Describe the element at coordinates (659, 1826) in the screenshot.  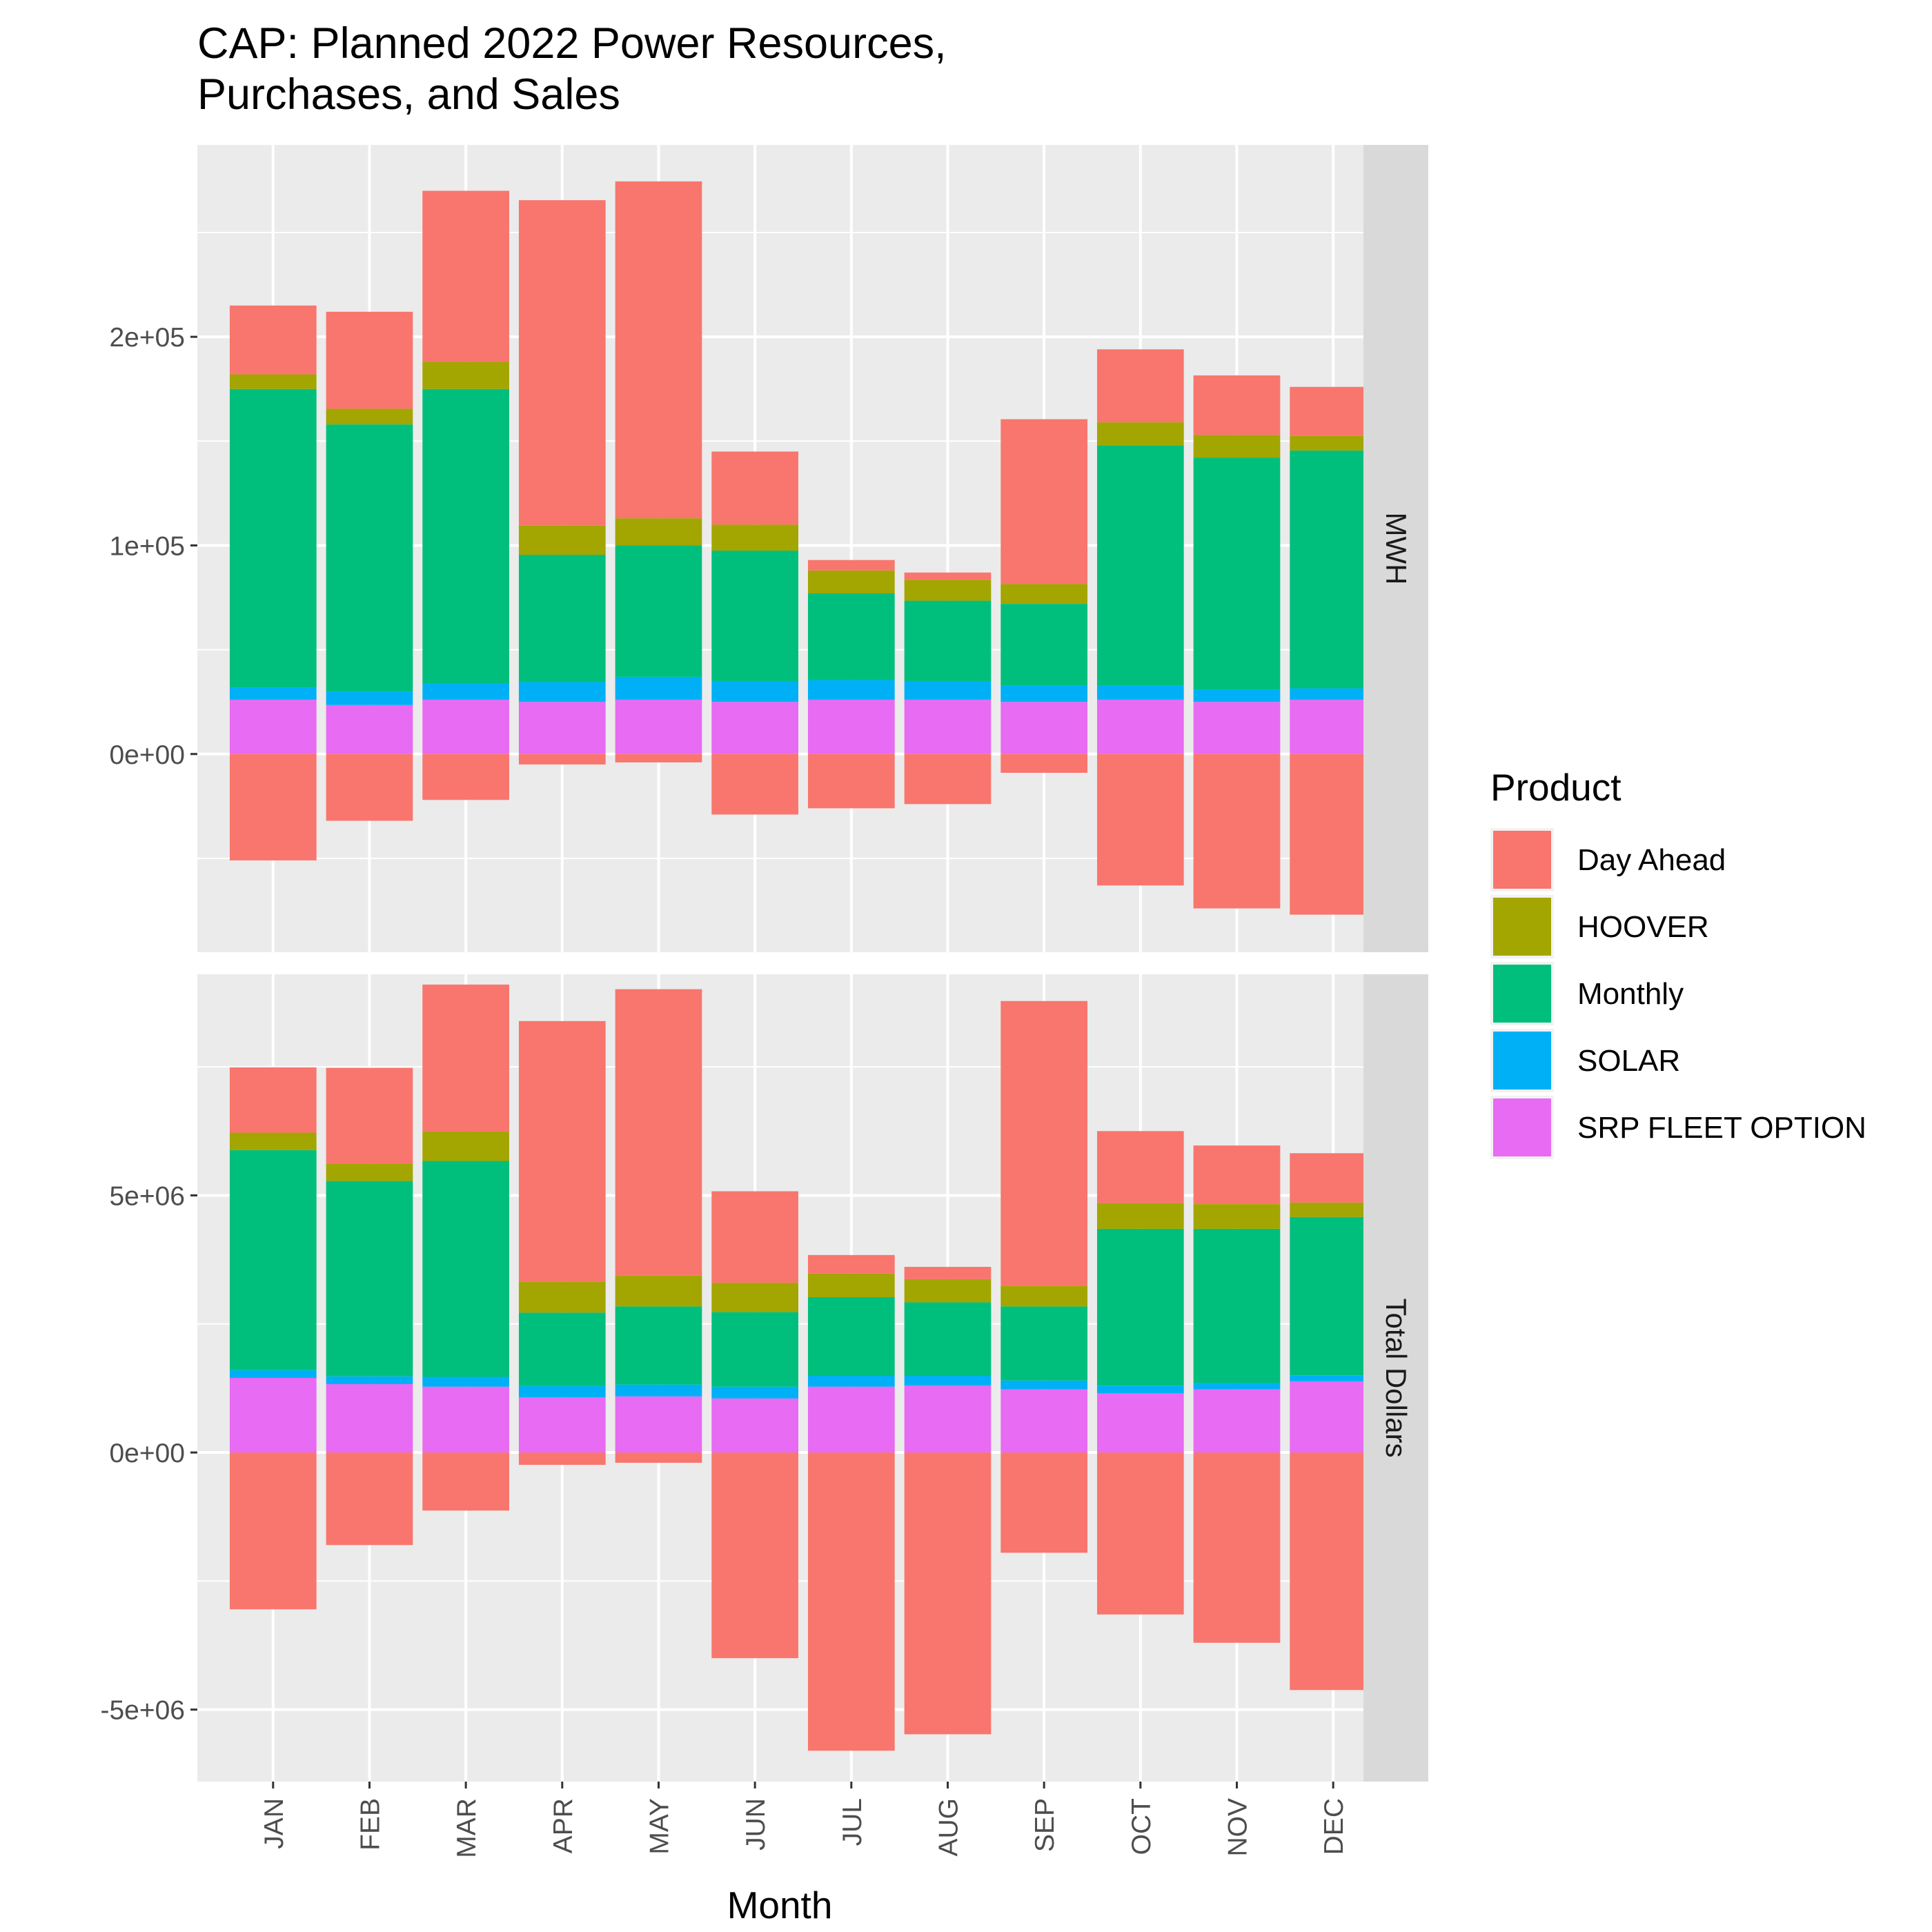
I see `x-tick-label: MAY` at that location.